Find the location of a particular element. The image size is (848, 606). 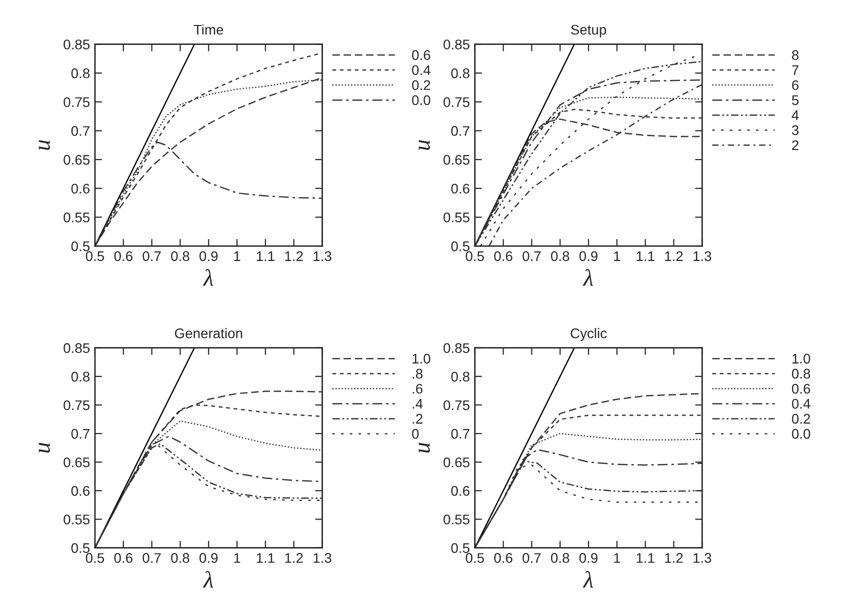

chart-title: Setup is located at coordinates (588, 31).